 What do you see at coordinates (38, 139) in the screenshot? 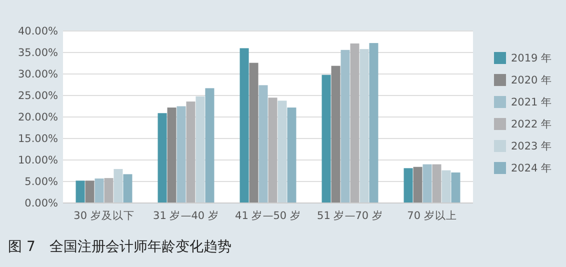
I see `y-tick-label: 15.00%` at bounding box center [38, 139].